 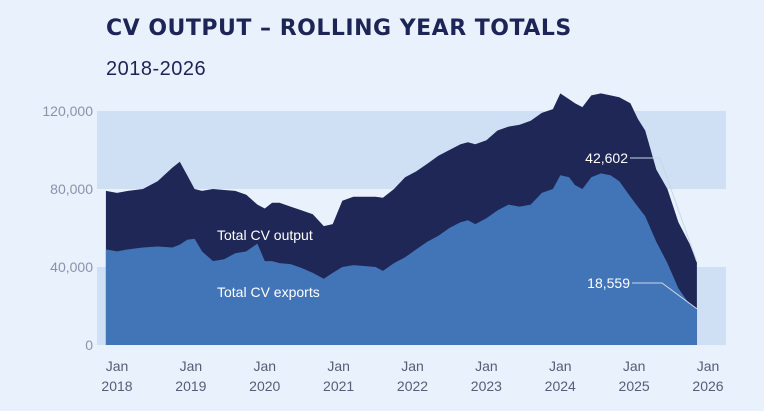 What do you see at coordinates (412, 386) in the screenshot?
I see `x-tick-label: 2022` at bounding box center [412, 386].